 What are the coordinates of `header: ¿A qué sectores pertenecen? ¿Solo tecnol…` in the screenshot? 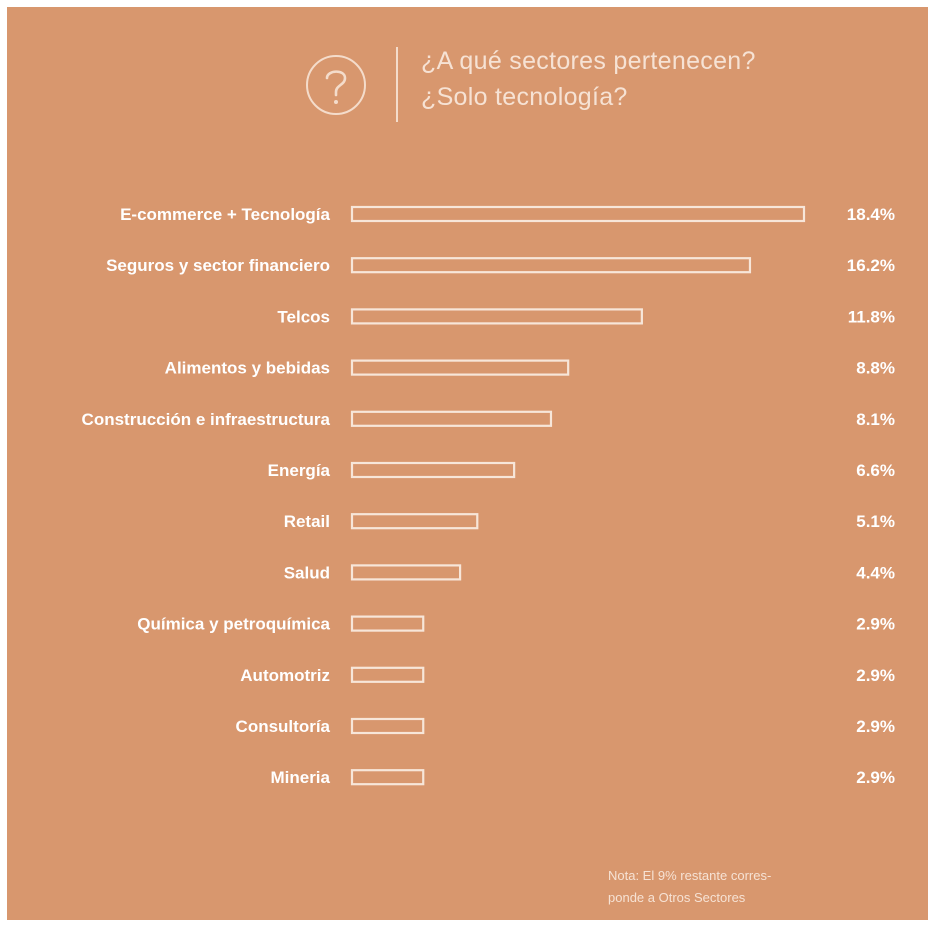 It's located at (467, 72).